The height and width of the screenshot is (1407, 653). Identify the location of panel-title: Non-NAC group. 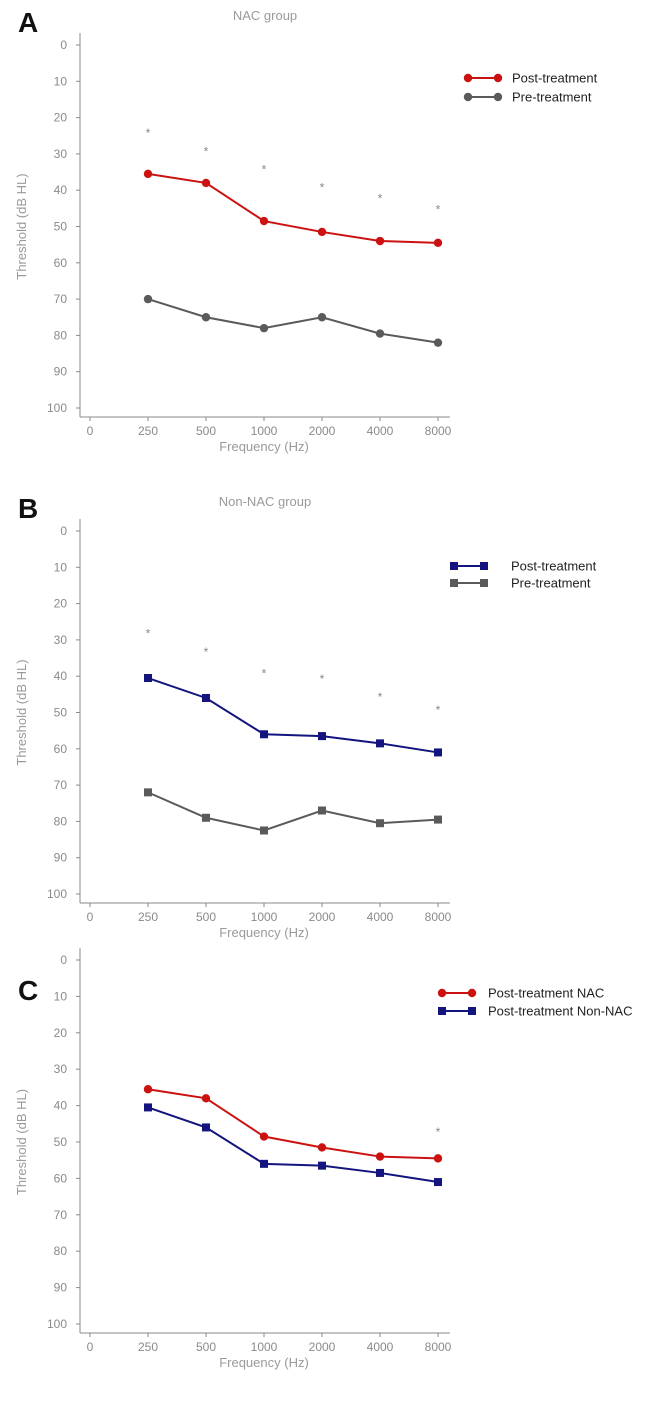
(265, 501).